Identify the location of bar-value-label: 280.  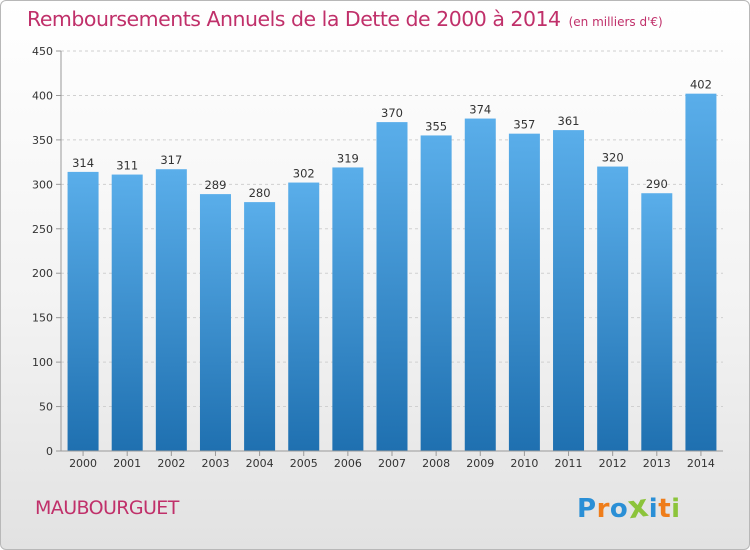
(260, 193).